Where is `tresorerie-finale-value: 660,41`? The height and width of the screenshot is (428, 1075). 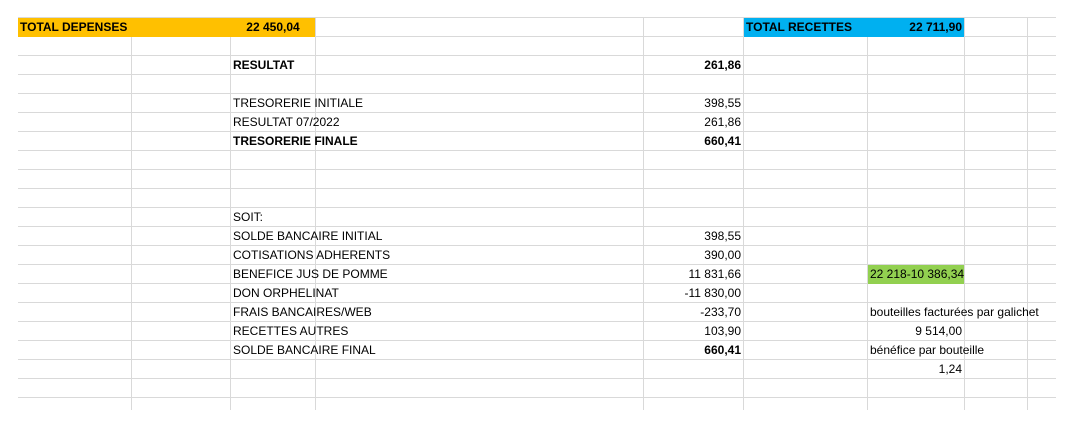 tresorerie-finale-value: 660,41 is located at coordinates (722, 141).